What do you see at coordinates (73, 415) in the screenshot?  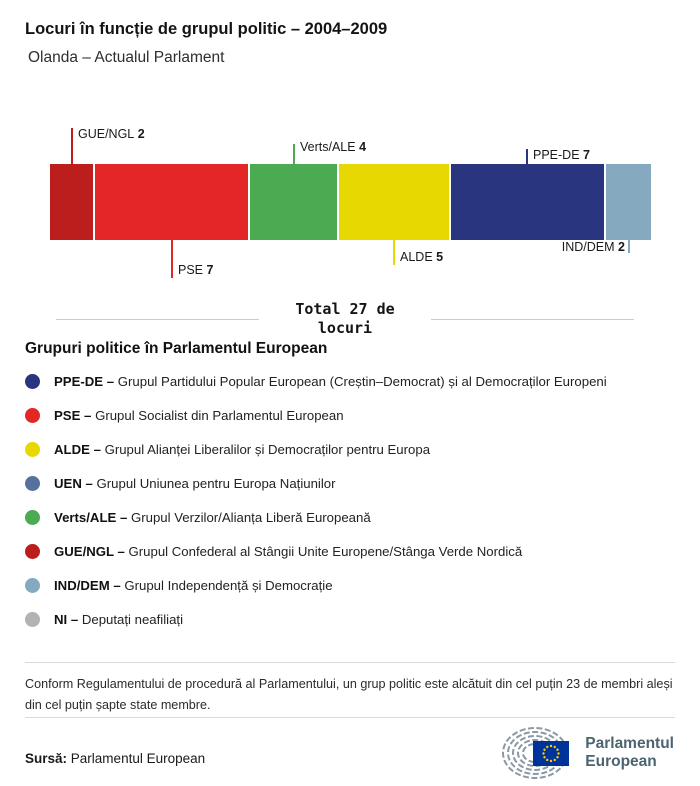 I see `group-acronym: PSE –` at bounding box center [73, 415].